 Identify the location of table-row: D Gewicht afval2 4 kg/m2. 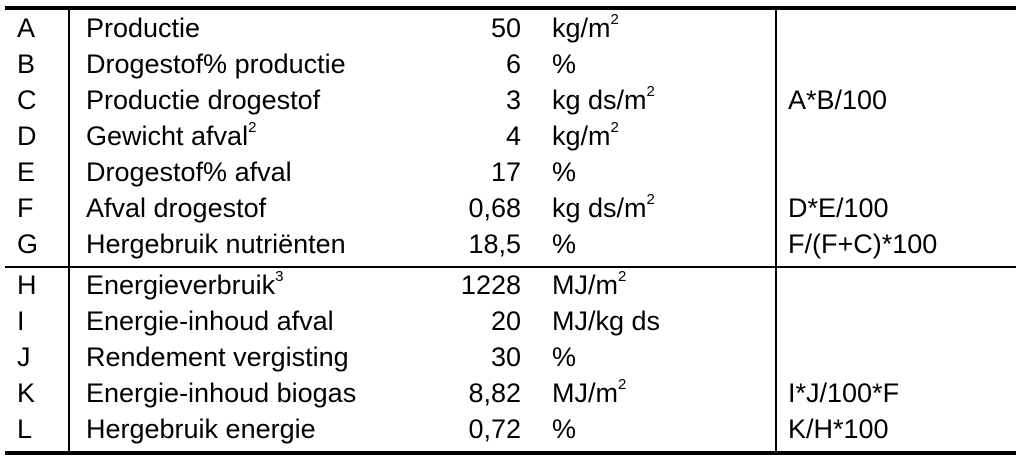
(510, 136).